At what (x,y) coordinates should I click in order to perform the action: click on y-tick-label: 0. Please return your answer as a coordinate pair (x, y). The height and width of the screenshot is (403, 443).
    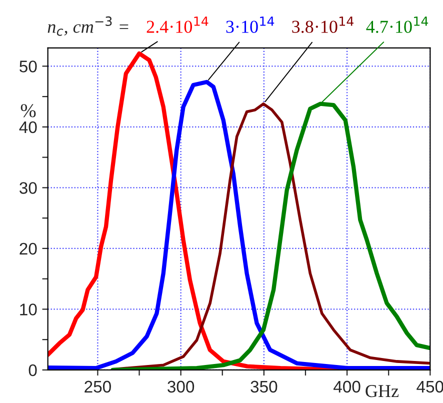
    Looking at the image, I should click on (32, 370).